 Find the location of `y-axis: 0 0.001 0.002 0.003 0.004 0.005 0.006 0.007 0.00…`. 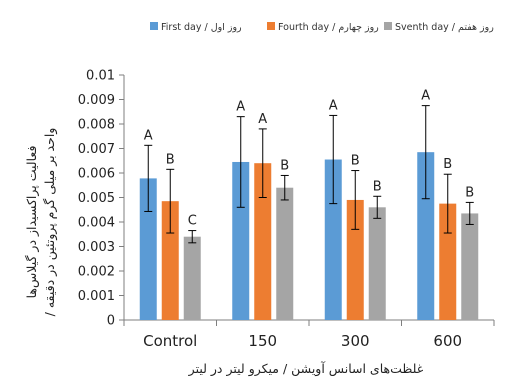

y-axis: 0 0.001 0.002 0.003 0.004 0.005 0.006 0.007 0.00… is located at coordinates (101, 199).